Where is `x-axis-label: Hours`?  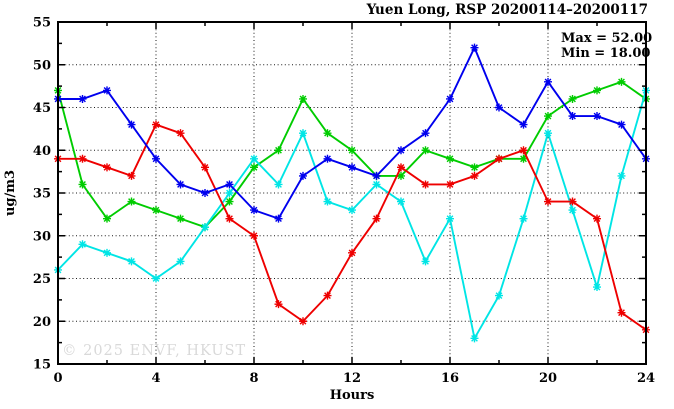 x-axis-label: Hours is located at coordinates (352, 395).